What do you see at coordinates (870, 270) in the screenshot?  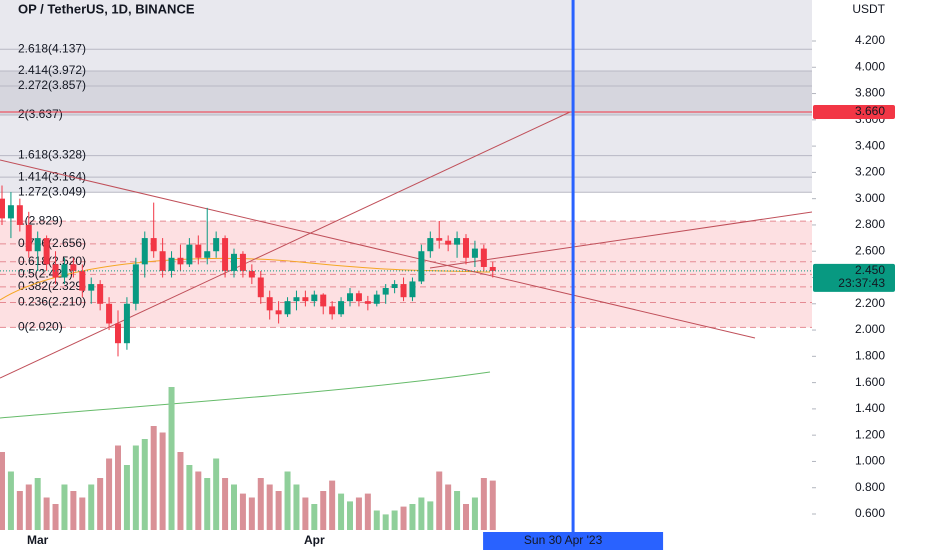 I see `price-tag-label: 2.450` at bounding box center [870, 270].